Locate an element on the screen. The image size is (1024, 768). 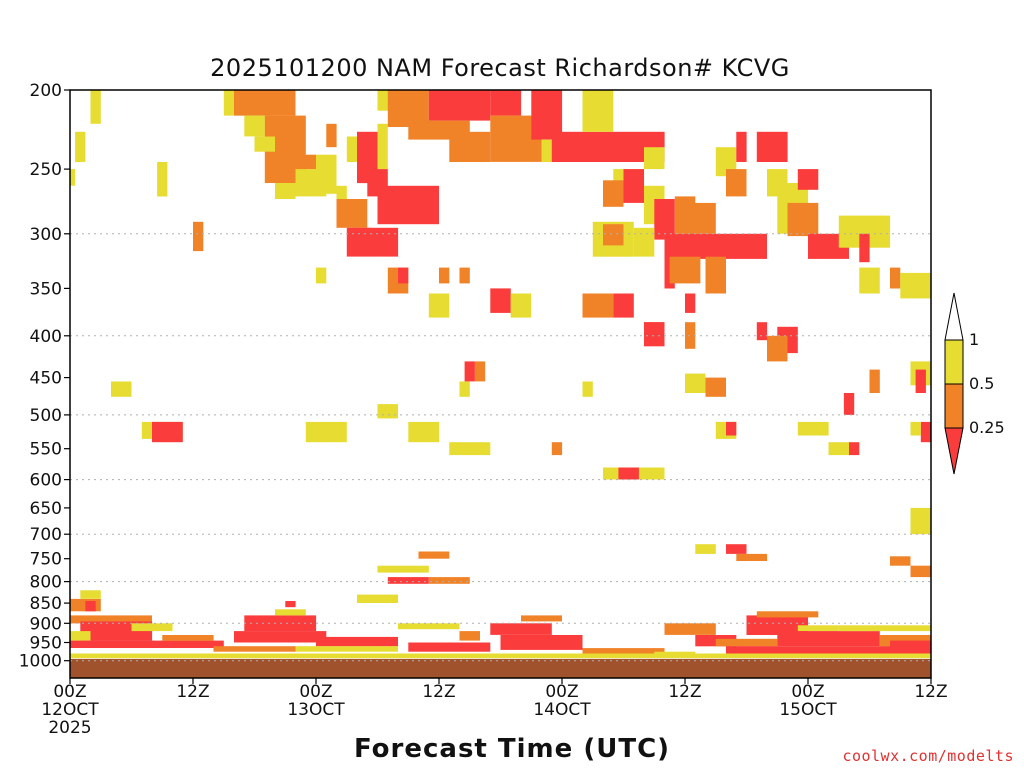
y-tick-label: 700 is located at coordinates (46, 535).